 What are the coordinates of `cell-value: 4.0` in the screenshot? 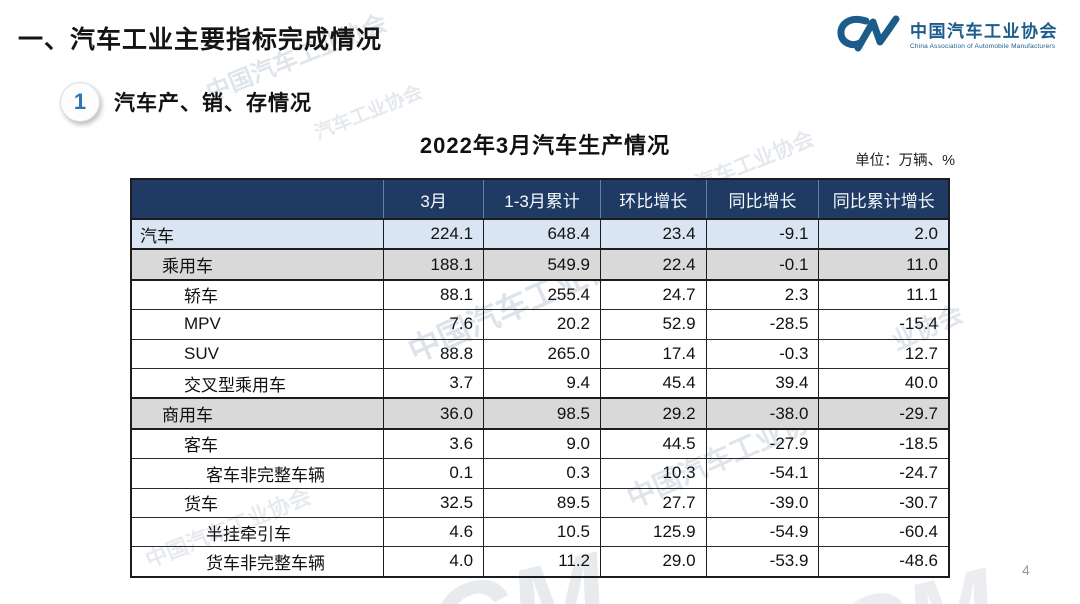 It's located at (434, 562).